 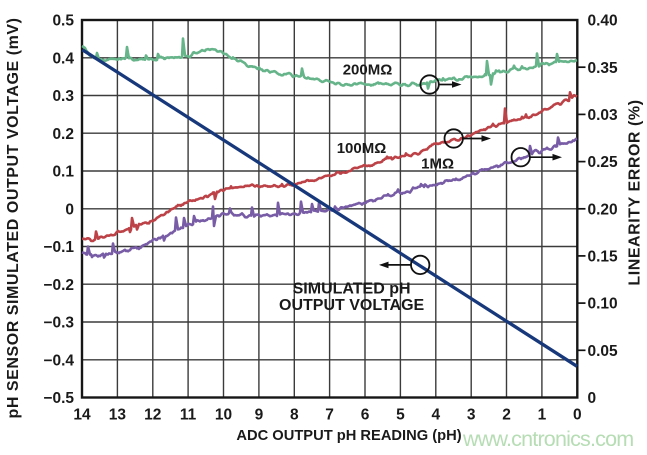 What do you see at coordinates (63, 58) in the screenshot?
I see `svg-text: 0.4` at bounding box center [63, 58].